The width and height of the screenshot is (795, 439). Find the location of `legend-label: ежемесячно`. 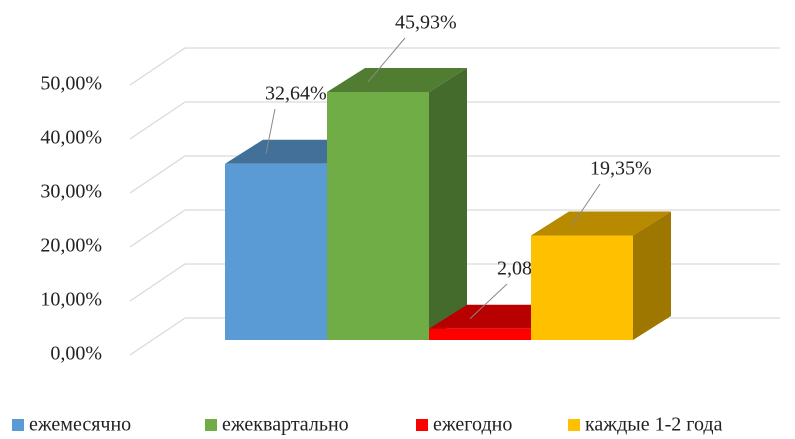

legend-label: ежемесячно is located at coordinates (80, 425).